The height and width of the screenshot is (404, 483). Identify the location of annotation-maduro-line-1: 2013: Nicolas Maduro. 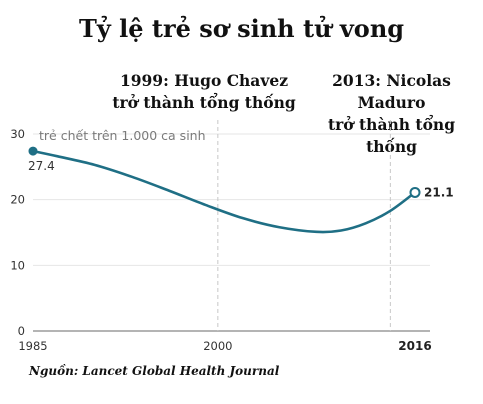
(391, 91).